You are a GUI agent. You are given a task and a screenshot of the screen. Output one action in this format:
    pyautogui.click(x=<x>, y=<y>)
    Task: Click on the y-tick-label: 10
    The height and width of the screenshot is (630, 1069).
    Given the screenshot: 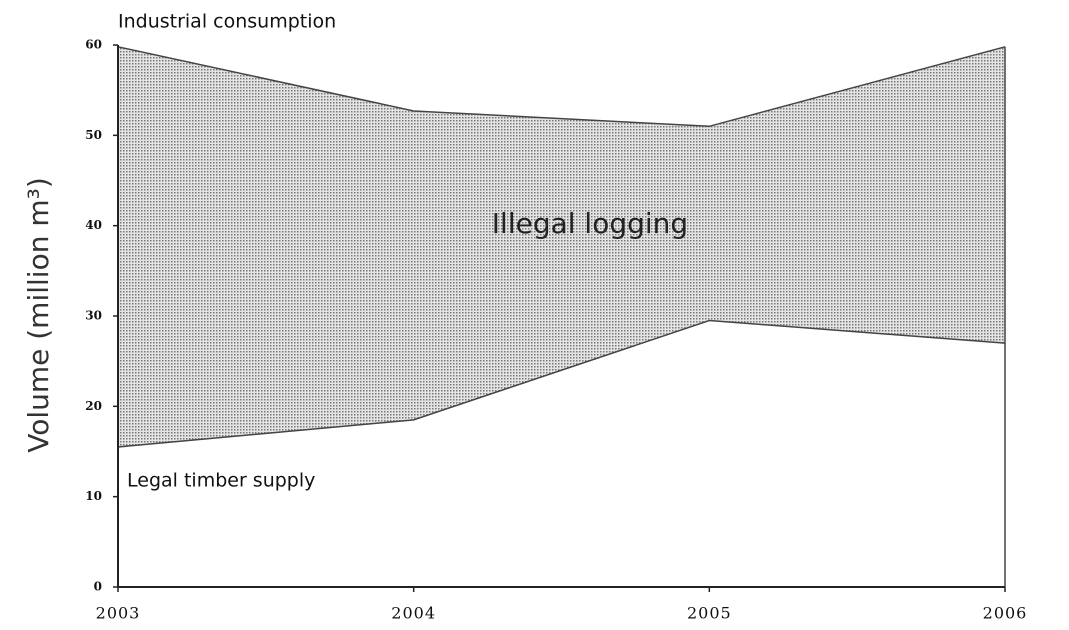 What is the action you would take?
    pyautogui.click(x=93, y=496)
    